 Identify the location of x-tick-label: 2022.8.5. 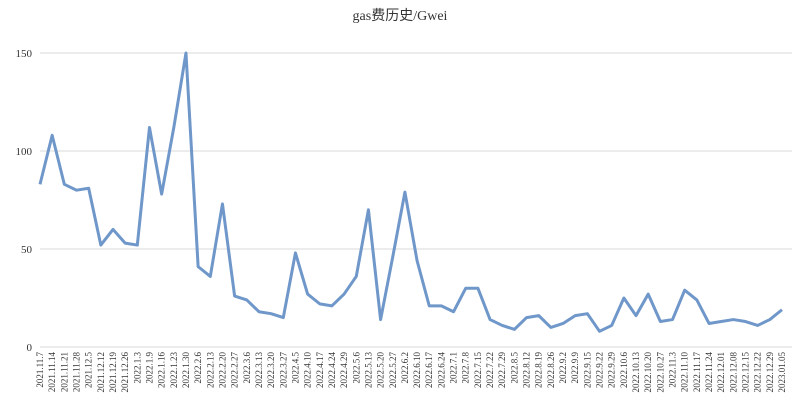
(514, 368).